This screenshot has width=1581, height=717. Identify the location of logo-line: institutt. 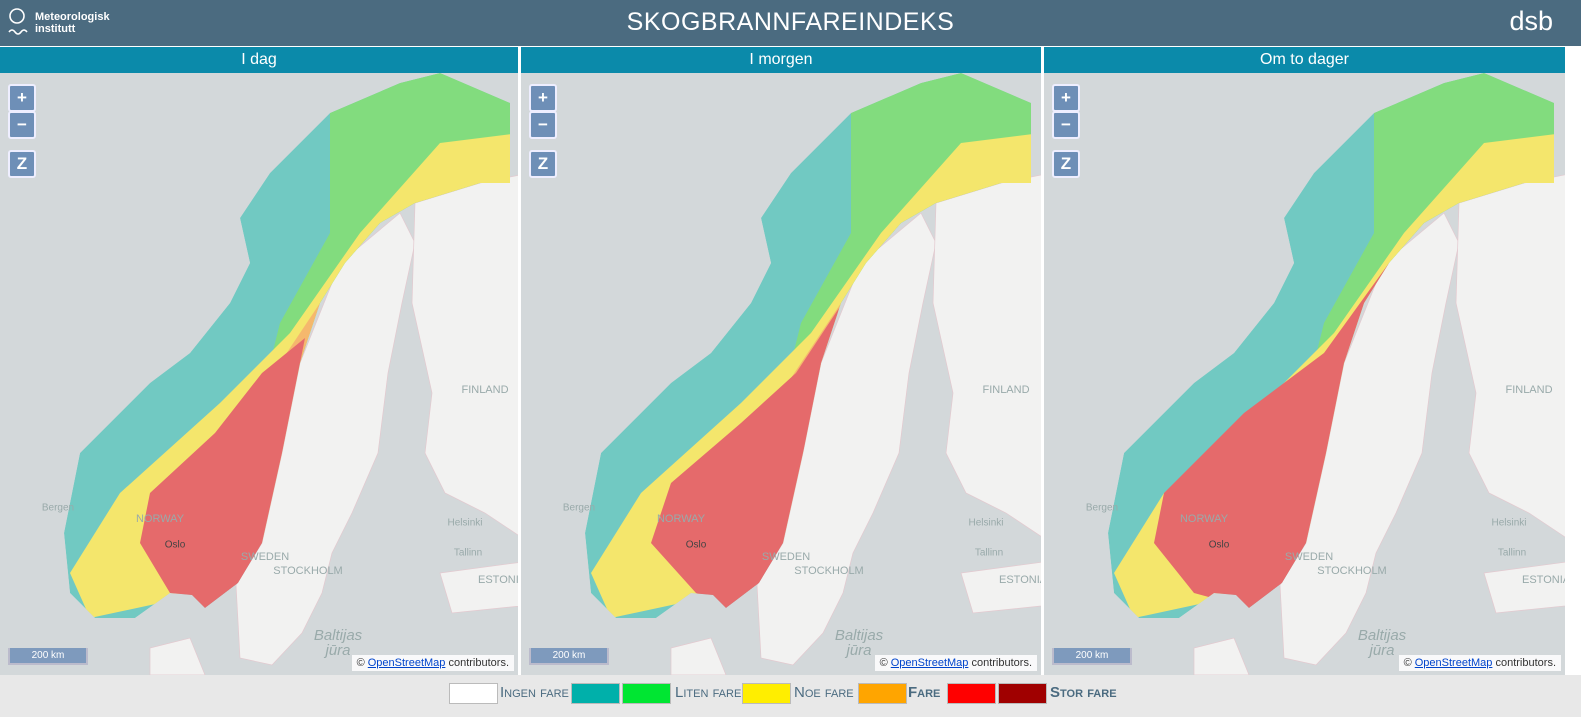
(55, 29).